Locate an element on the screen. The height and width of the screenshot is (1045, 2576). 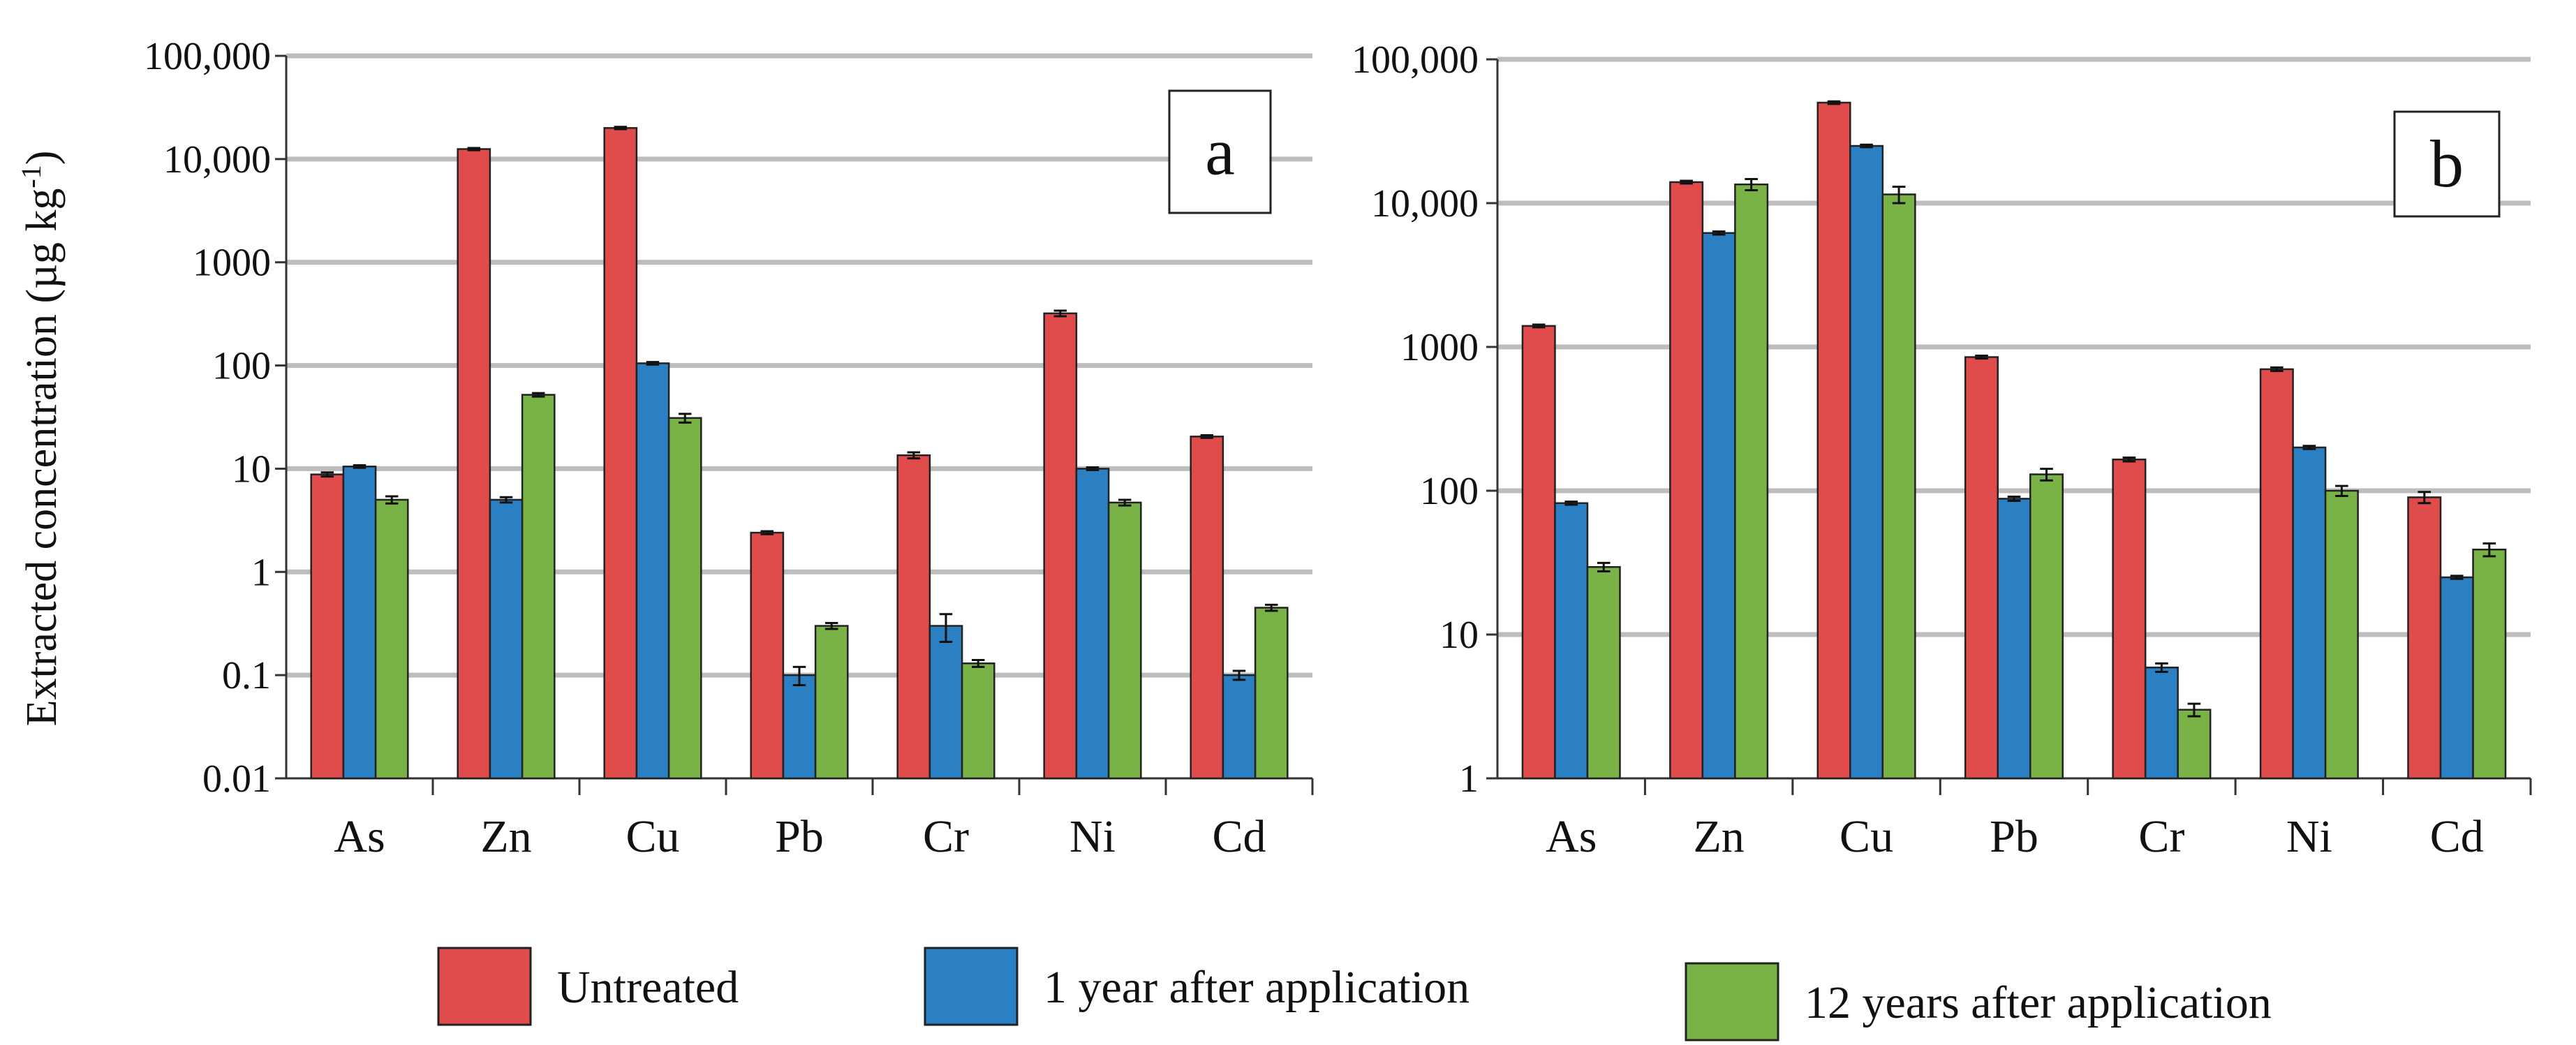
panel-label: b is located at coordinates (2447, 163).